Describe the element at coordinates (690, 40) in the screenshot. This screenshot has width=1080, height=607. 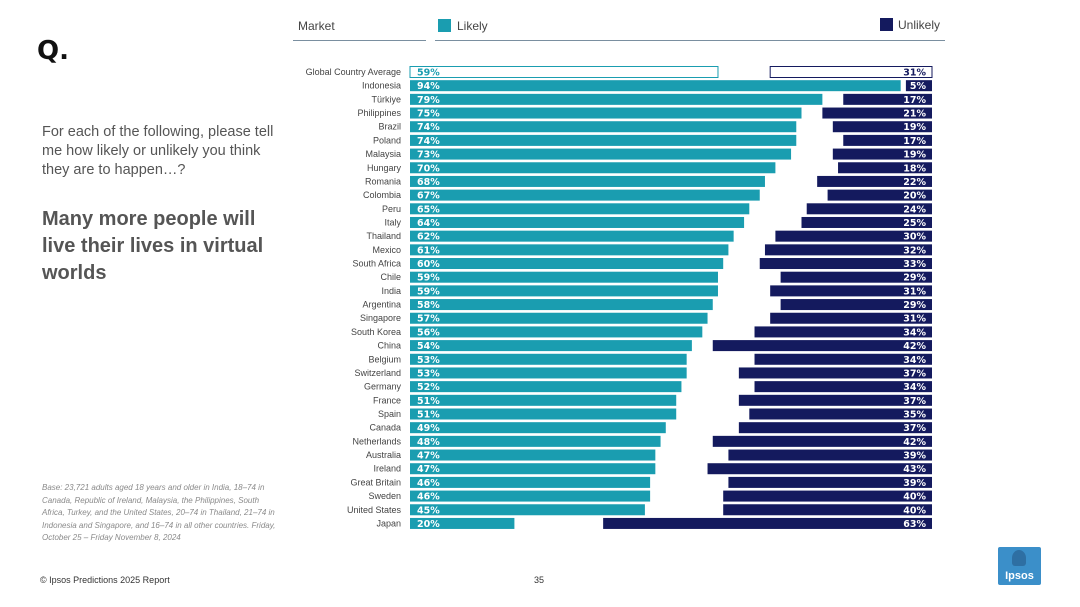
I see `legend-header-rule` at that location.